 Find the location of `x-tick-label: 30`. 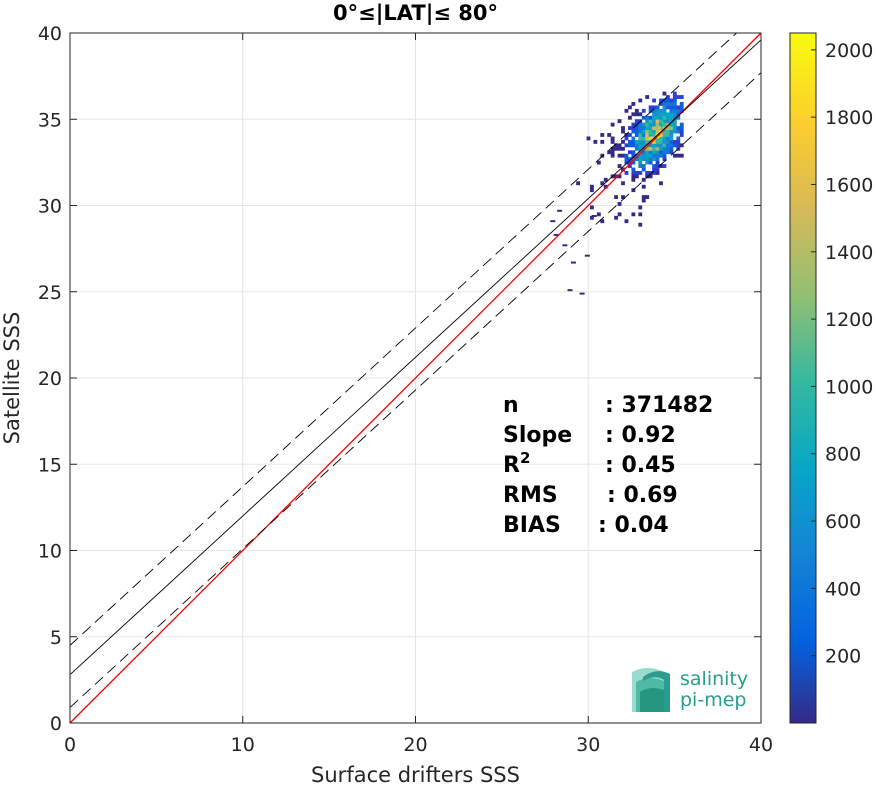

x-tick-label: 30 is located at coordinates (588, 745).